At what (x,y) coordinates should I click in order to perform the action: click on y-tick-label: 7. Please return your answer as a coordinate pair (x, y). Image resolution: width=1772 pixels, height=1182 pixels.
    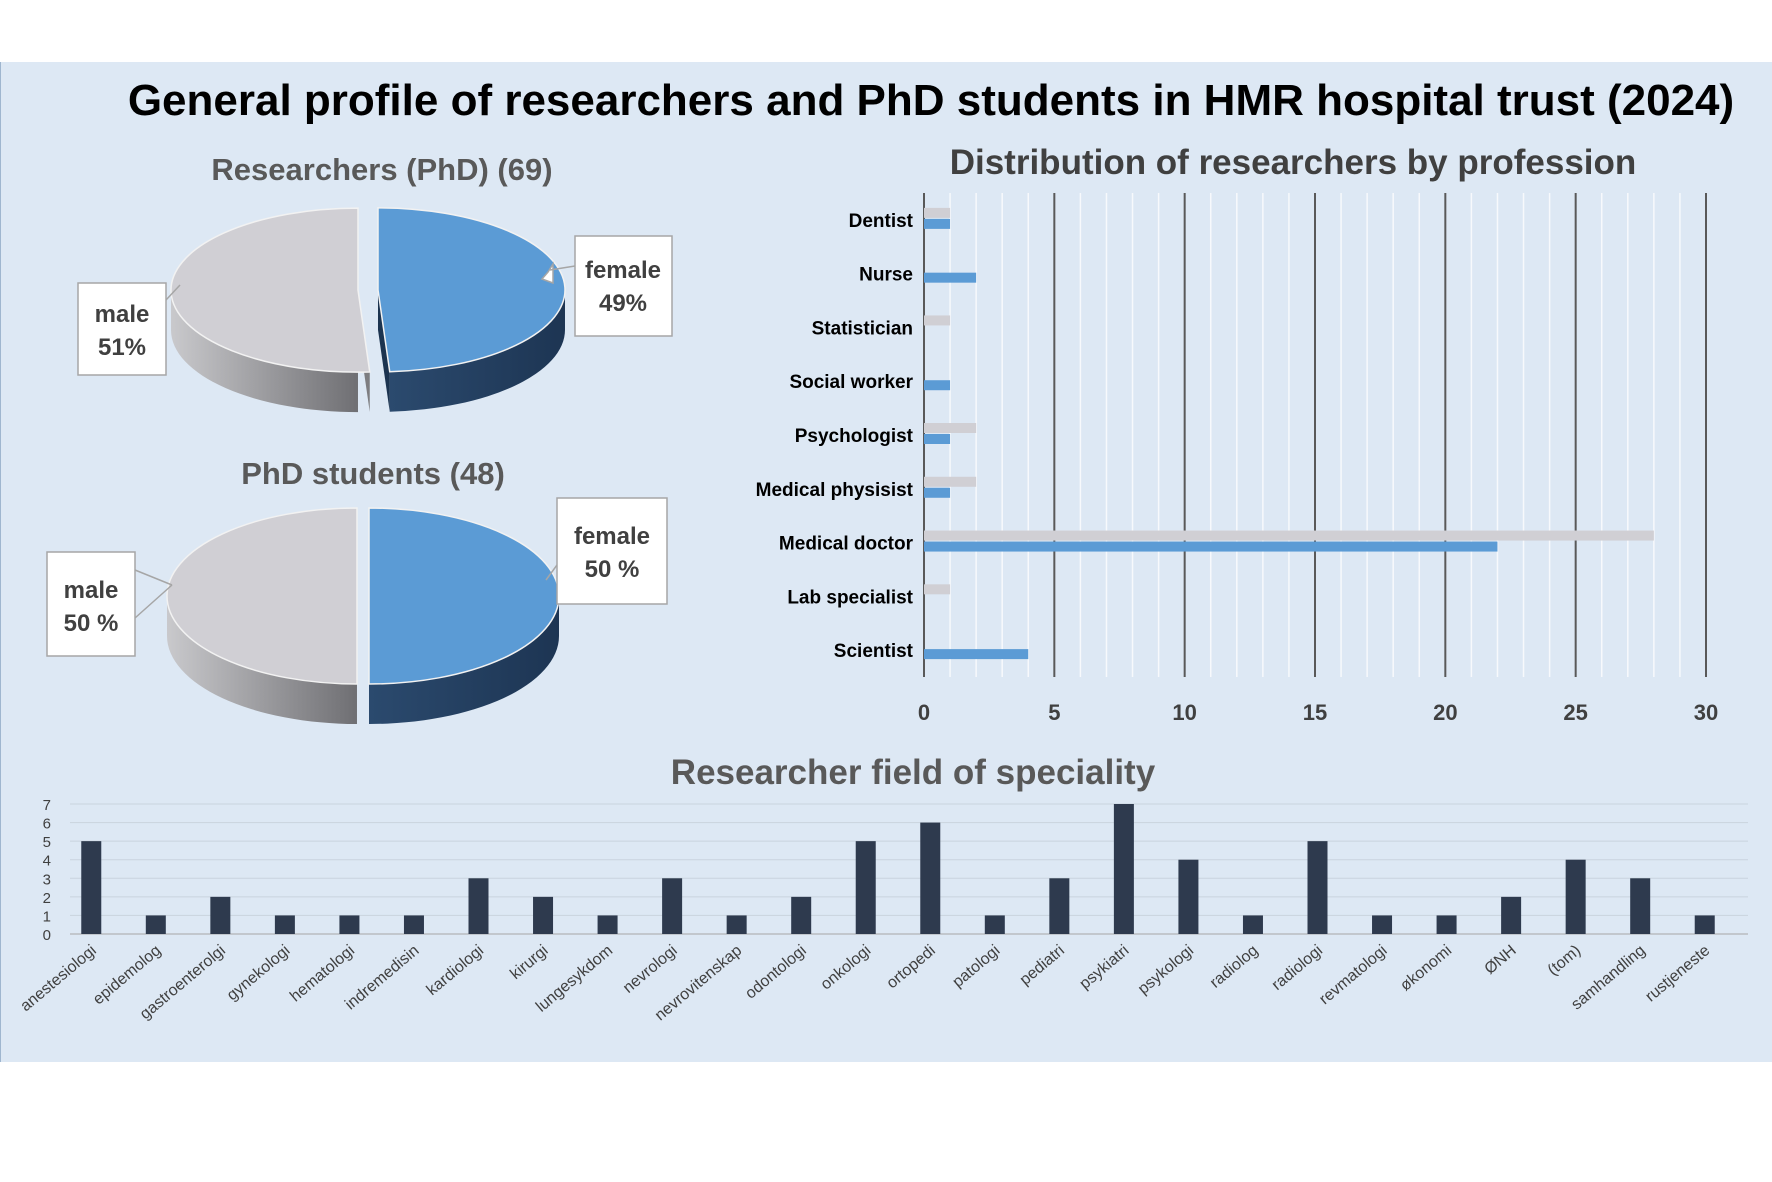
    Looking at the image, I should click on (47, 805).